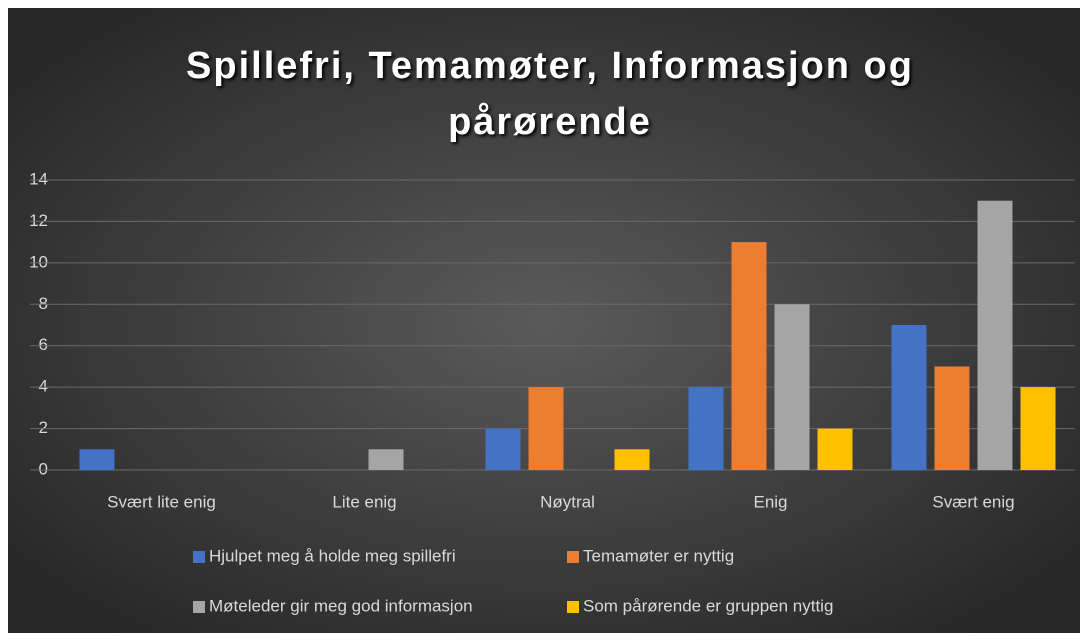 The width and height of the screenshot is (1088, 641). I want to click on legend-label: Hjulpet meg å holde meg spillefri, so click(332, 555).